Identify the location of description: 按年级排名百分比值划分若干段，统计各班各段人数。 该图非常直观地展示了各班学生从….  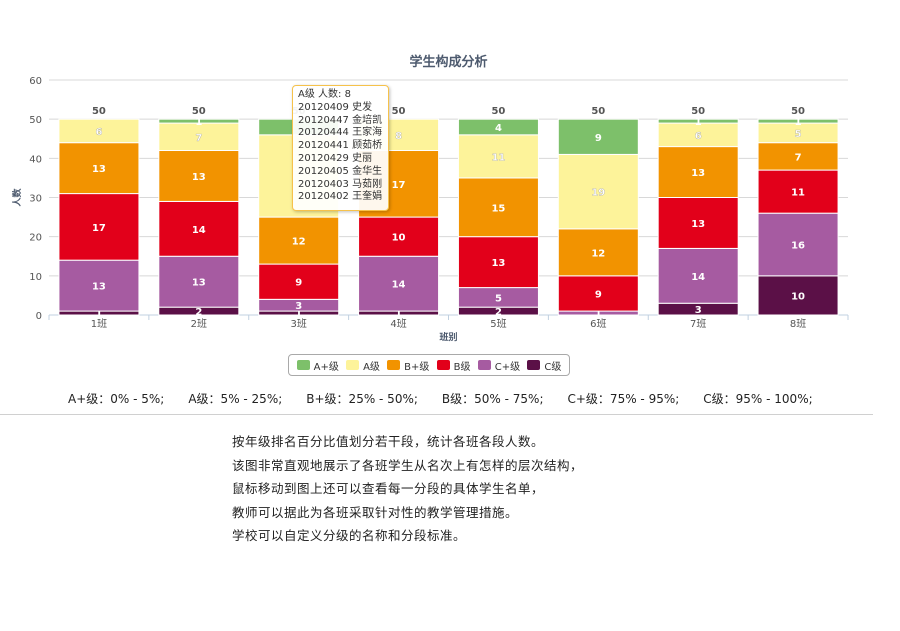
(532, 489).